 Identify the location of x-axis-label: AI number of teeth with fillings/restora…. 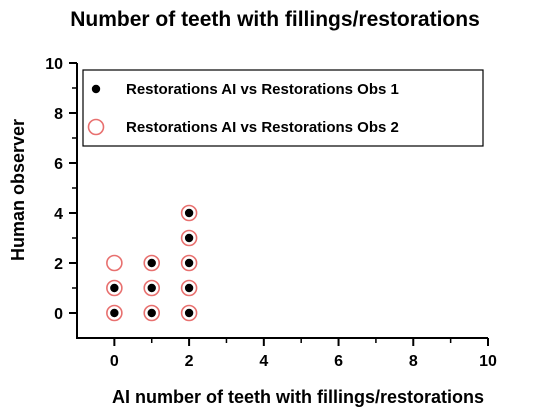
(298, 397).